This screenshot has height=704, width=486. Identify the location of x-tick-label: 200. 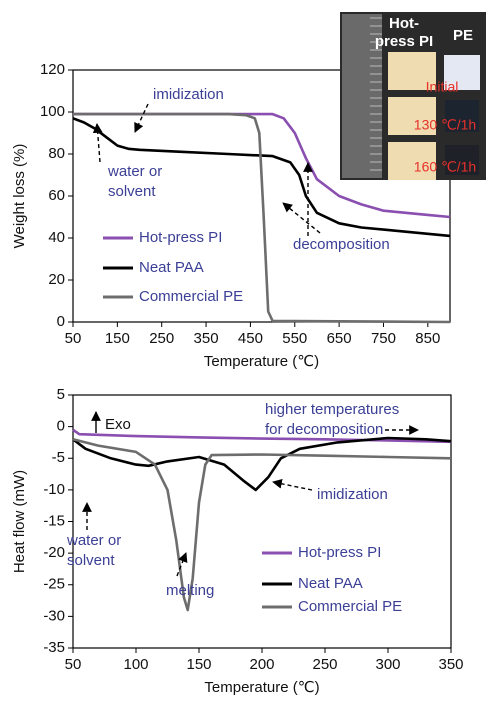
(261, 664).